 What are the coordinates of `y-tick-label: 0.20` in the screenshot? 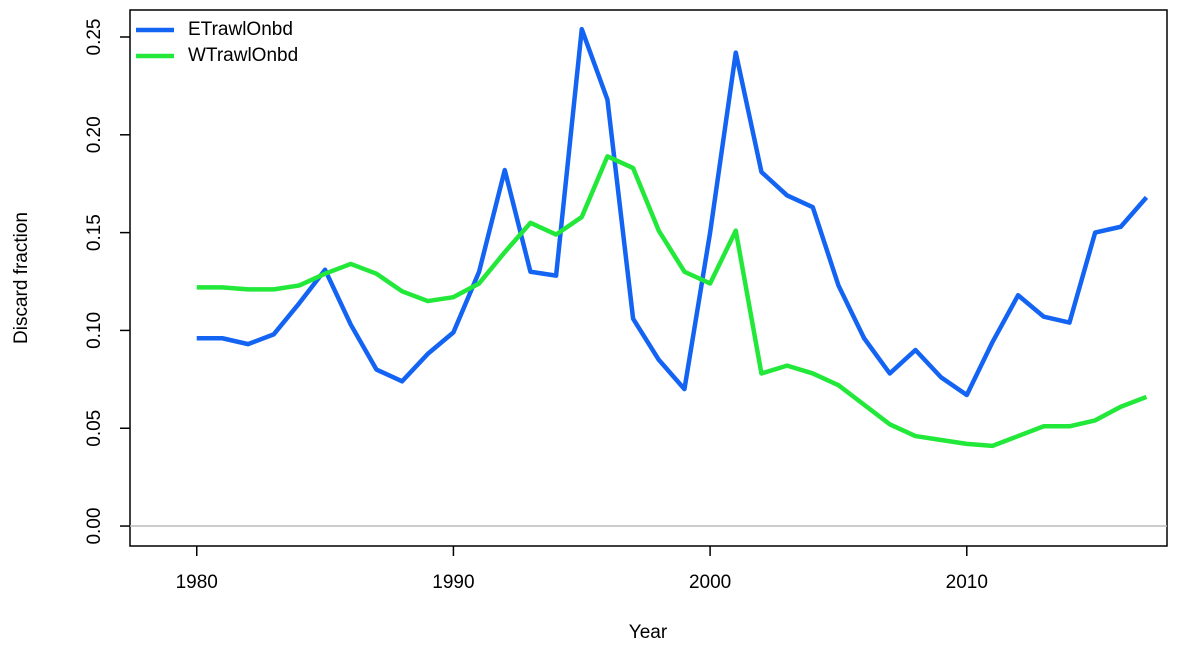 It's located at (94, 134).